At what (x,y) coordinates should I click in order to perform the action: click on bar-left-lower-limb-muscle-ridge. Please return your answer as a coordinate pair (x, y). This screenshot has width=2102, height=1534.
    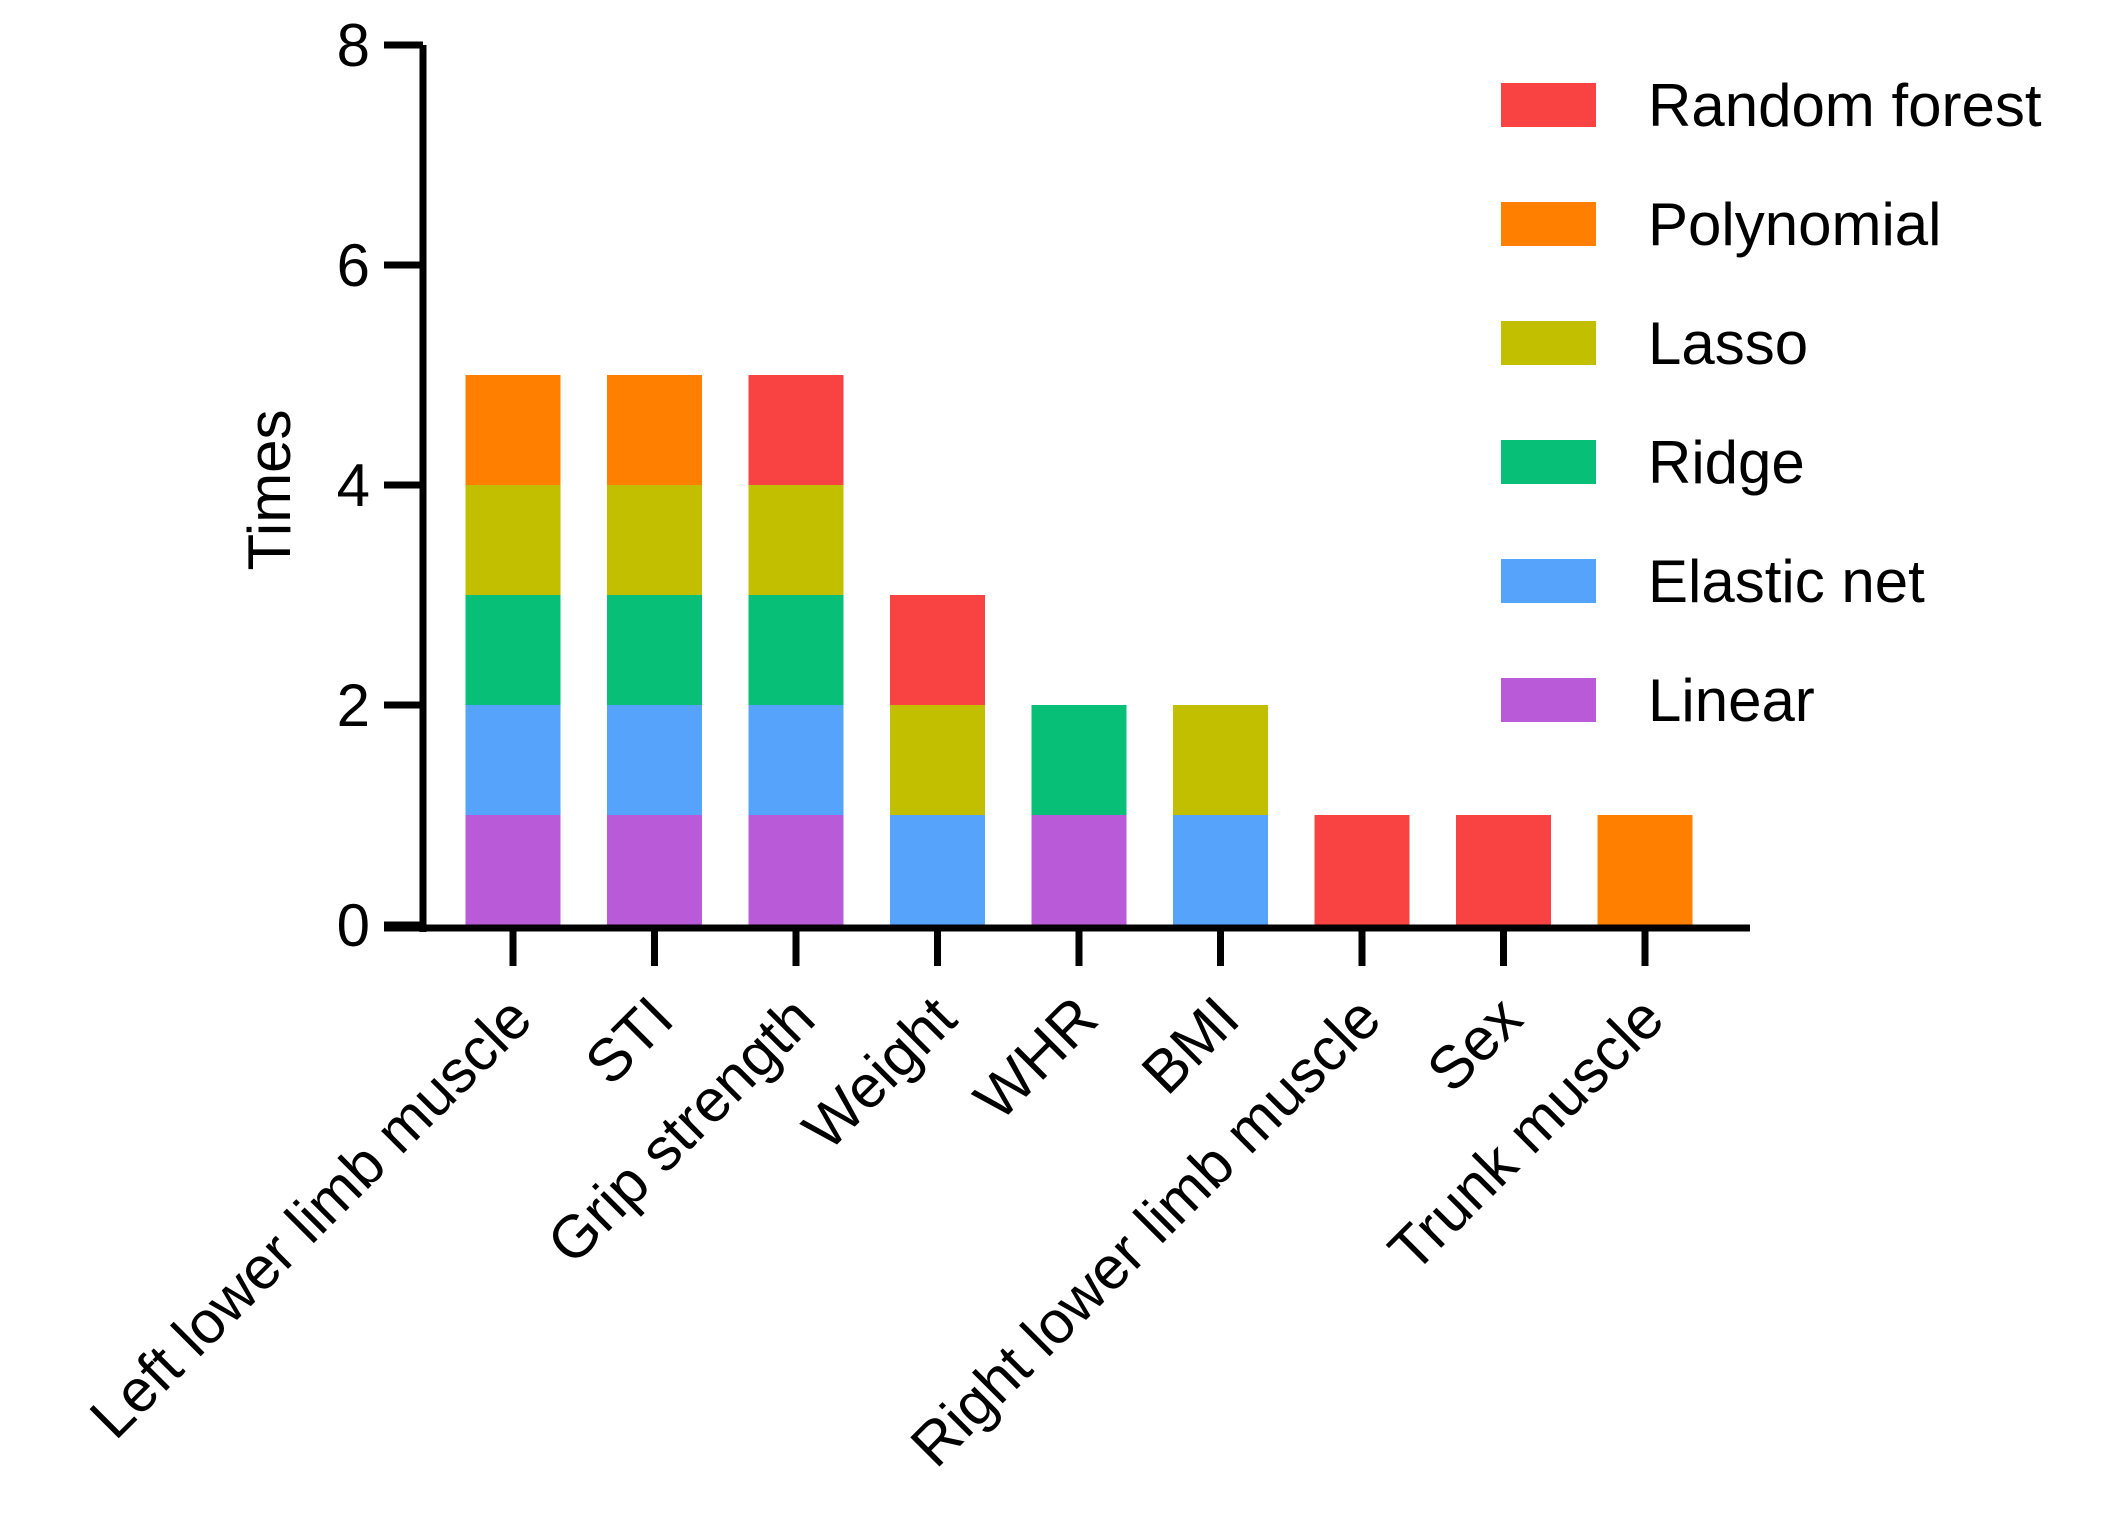
    Looking at the image, I should click on (513, 650).